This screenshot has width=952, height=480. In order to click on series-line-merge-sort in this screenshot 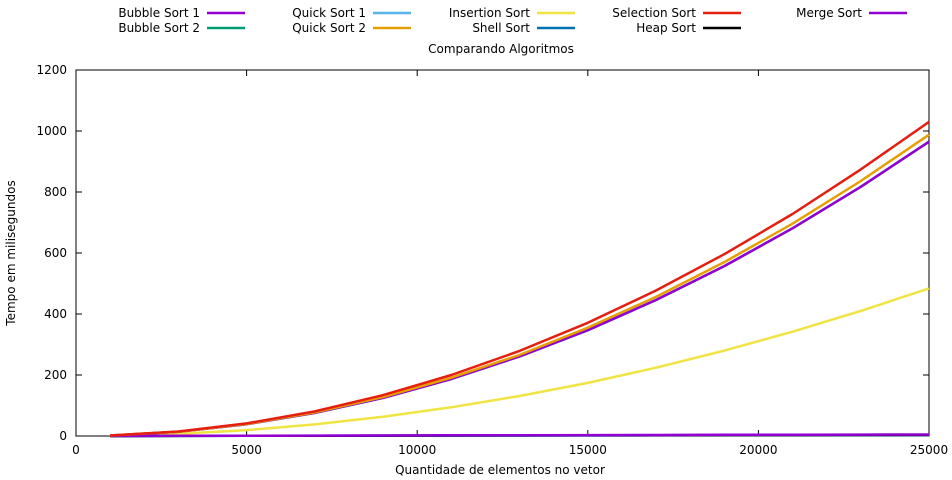, I will do `click(520, 435)`.